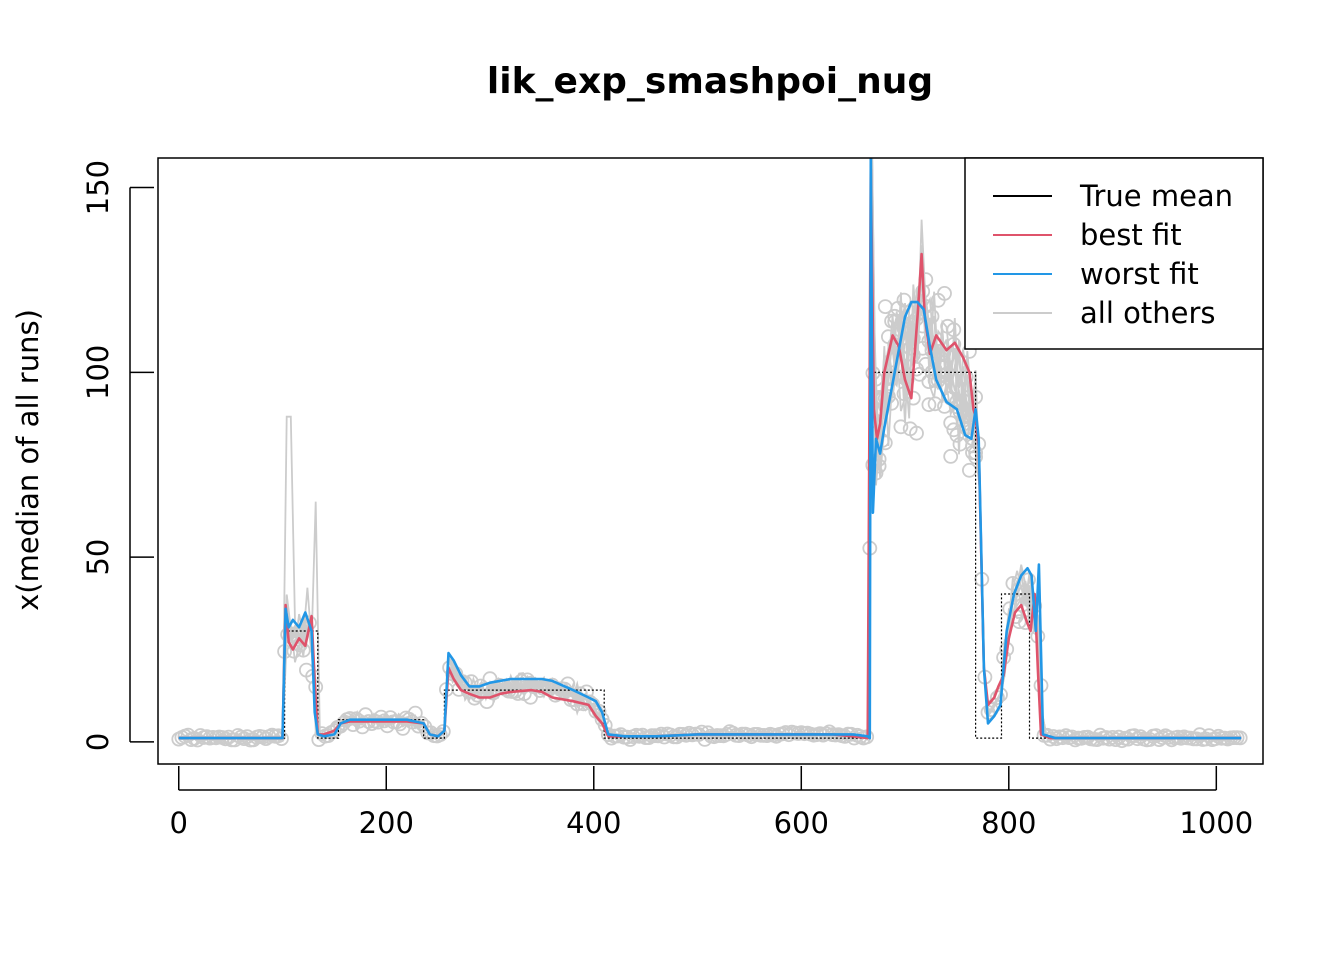 This screenshot has height=960, width=1344. I want to click on legend: True mean best fit worst fit all others, so click(1114, 253).